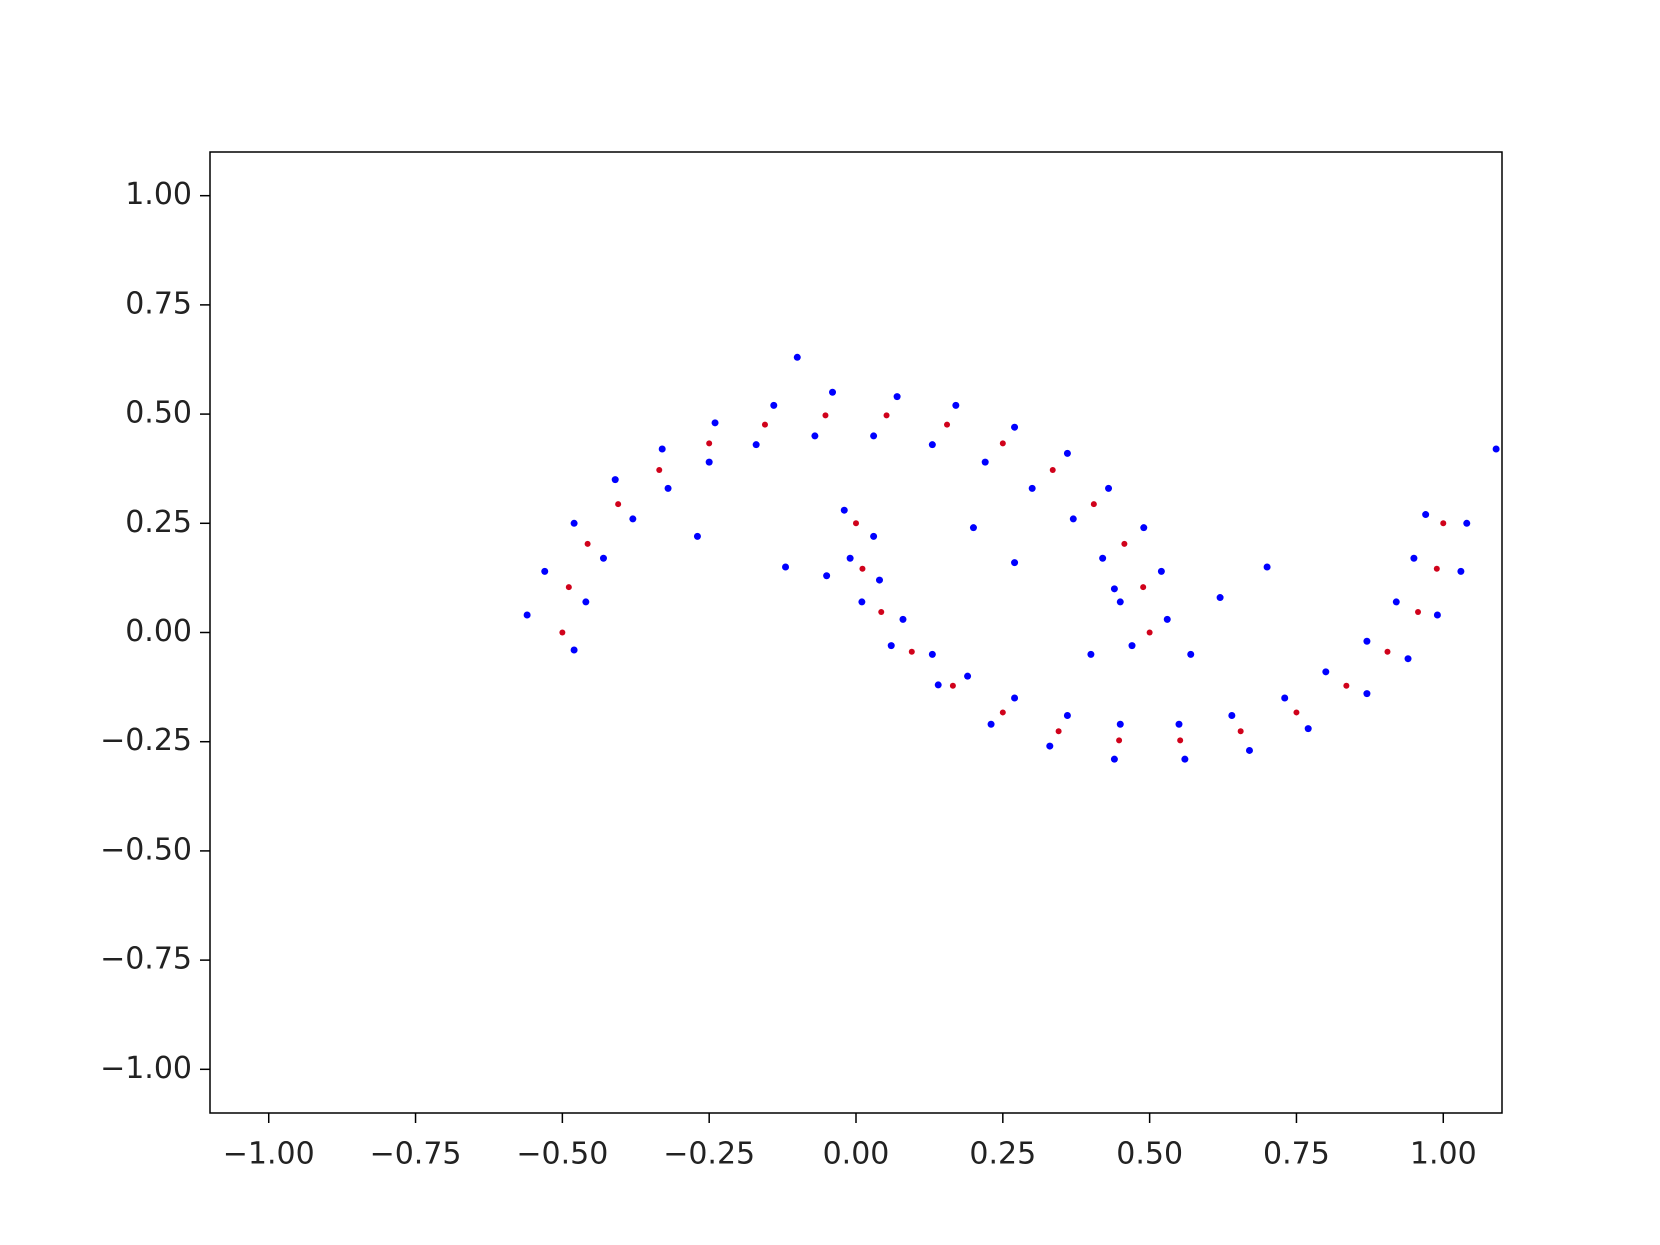  I want to click on x-tick-label: 0.50, so click(1149, 1154).